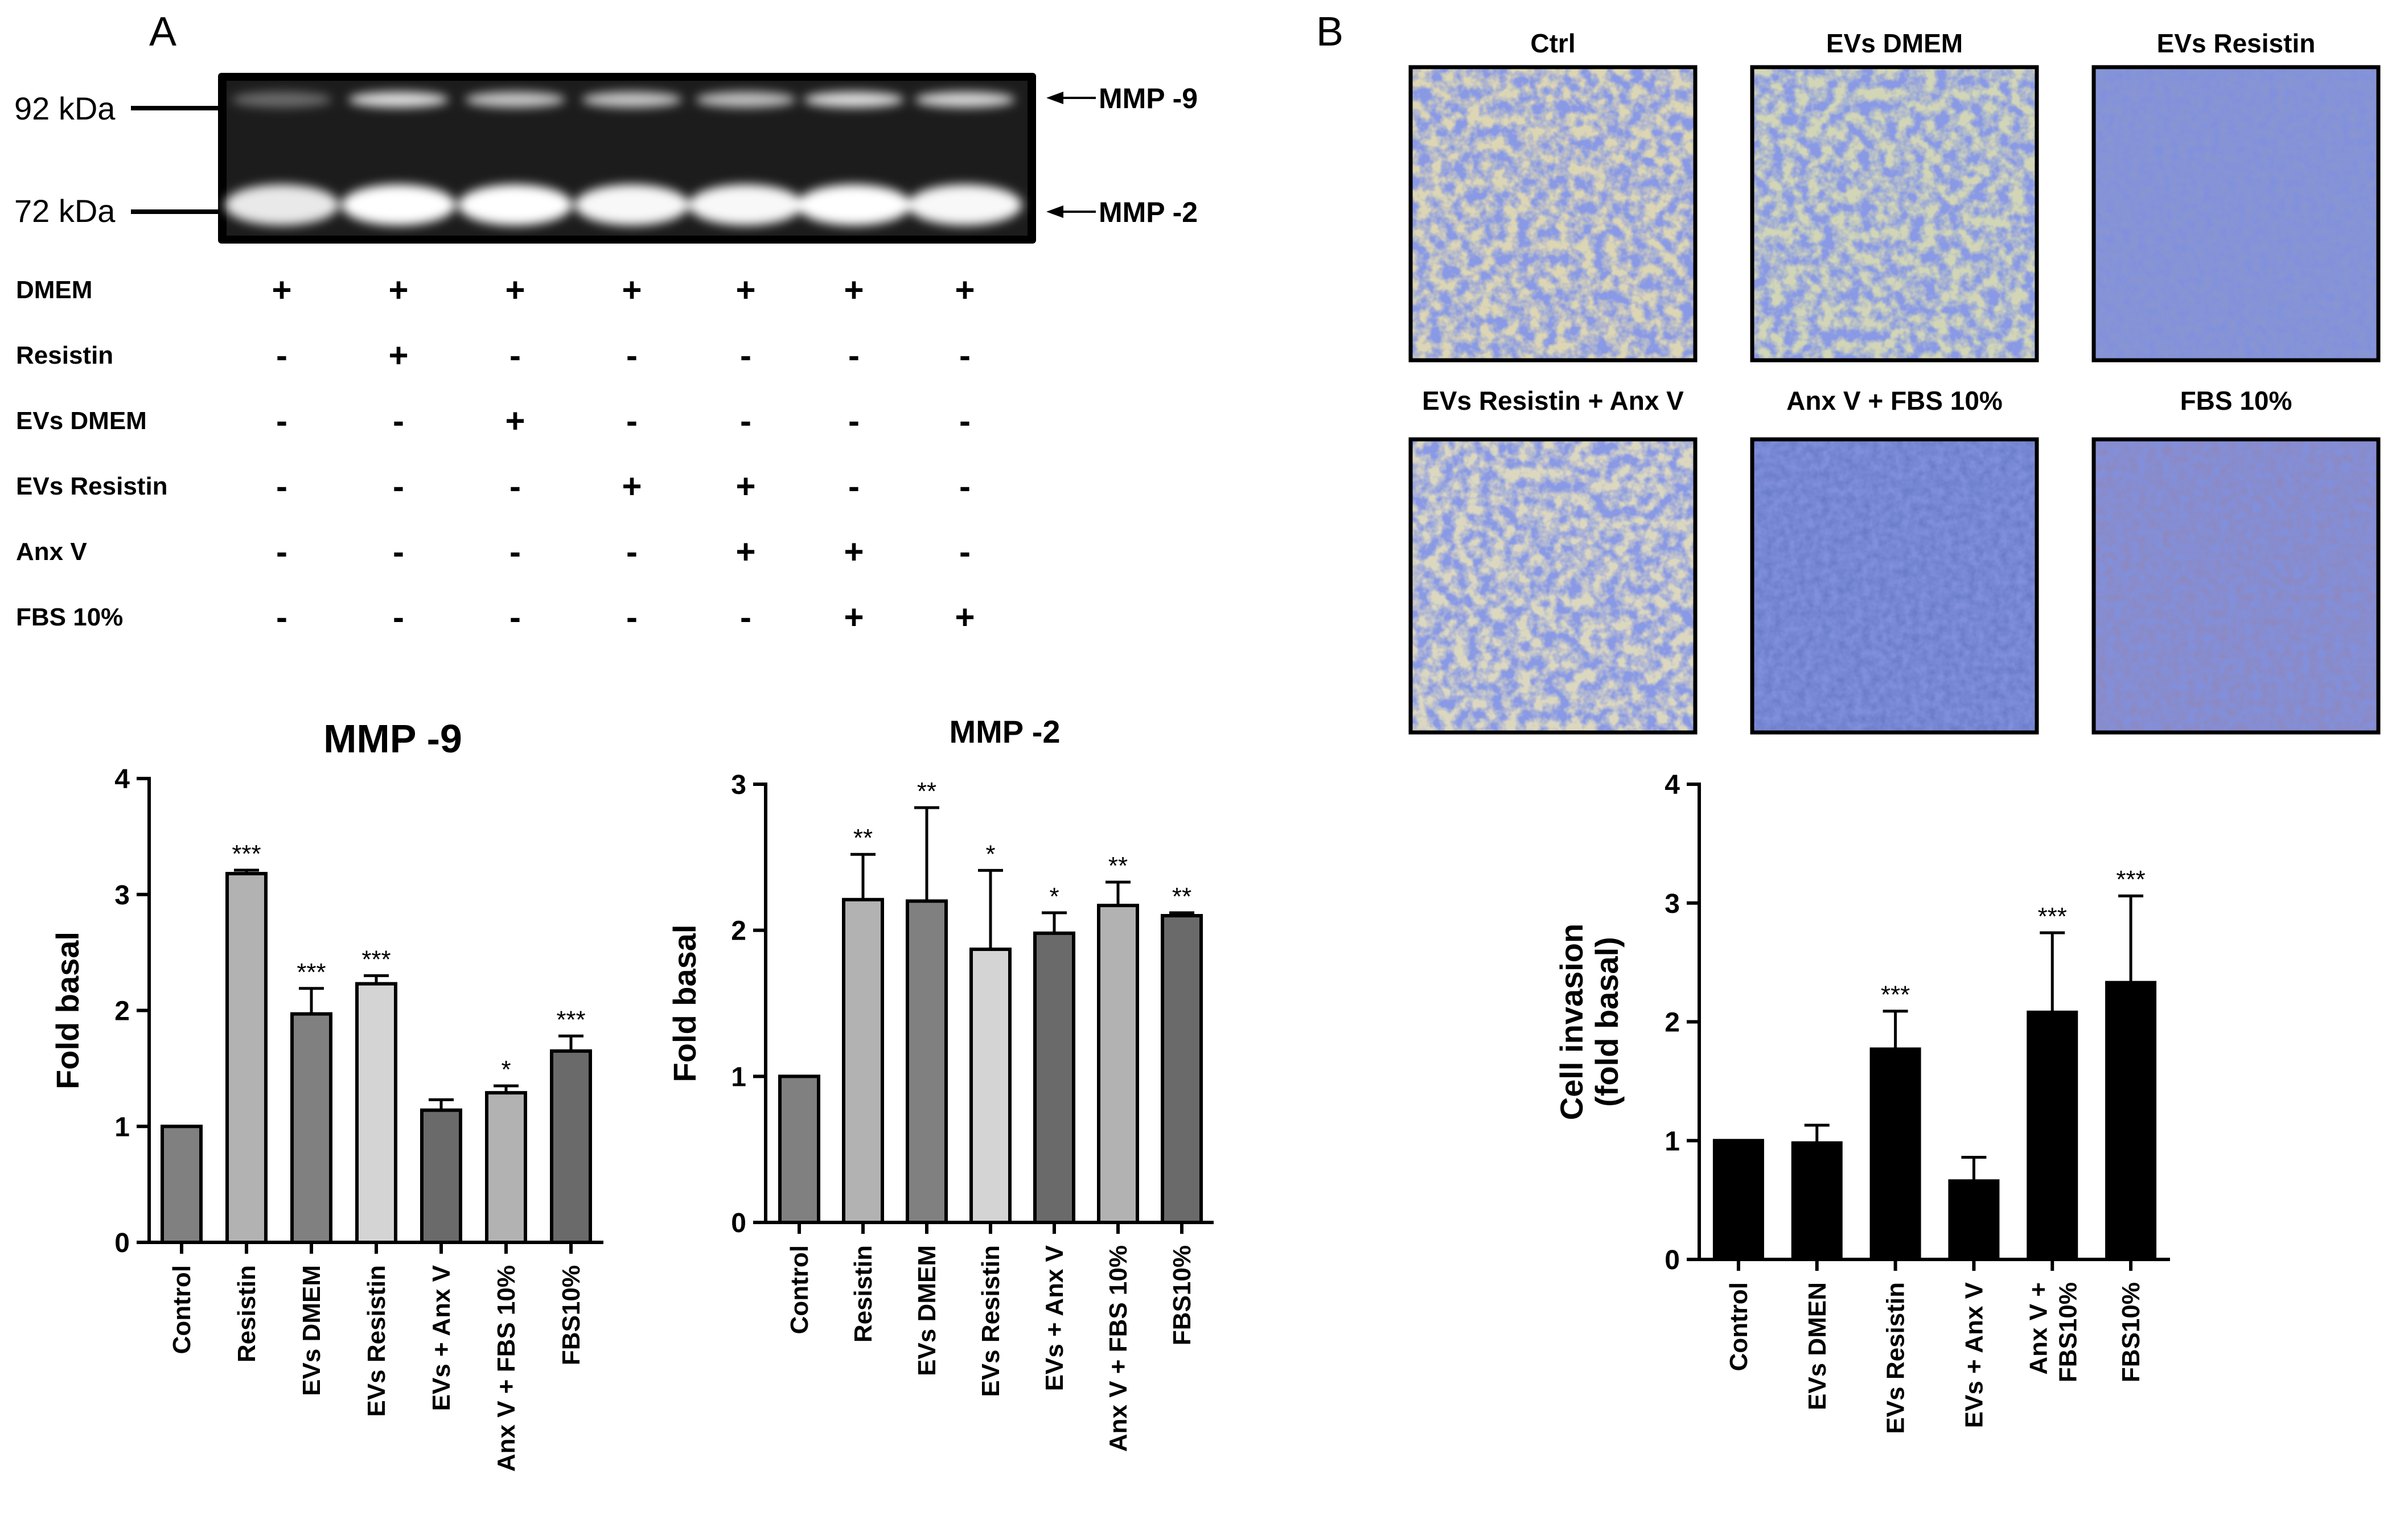  Describe the element at coordinates (65, 108) in the screenshot. I see `marker-92-label: 92 kDa` at that location.